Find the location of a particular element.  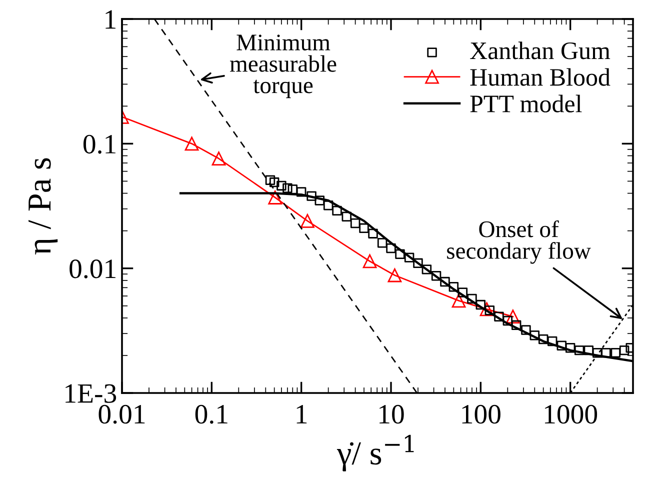

x-tick-label: 0.01 is located at coordinates (121, 414).